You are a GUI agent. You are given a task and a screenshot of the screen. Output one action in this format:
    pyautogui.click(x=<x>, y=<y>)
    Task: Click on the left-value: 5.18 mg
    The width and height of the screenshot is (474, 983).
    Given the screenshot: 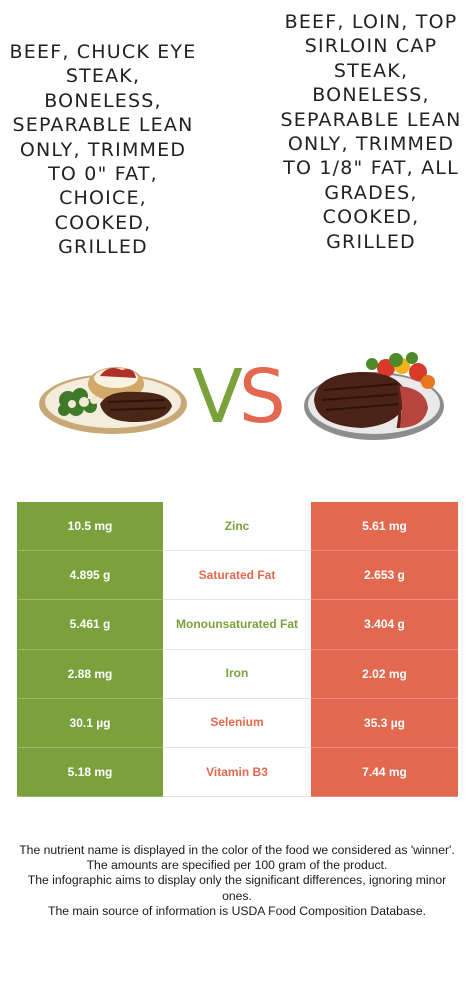 What is the action you would take?
    pyautogui.click(x=90, y=772)
    